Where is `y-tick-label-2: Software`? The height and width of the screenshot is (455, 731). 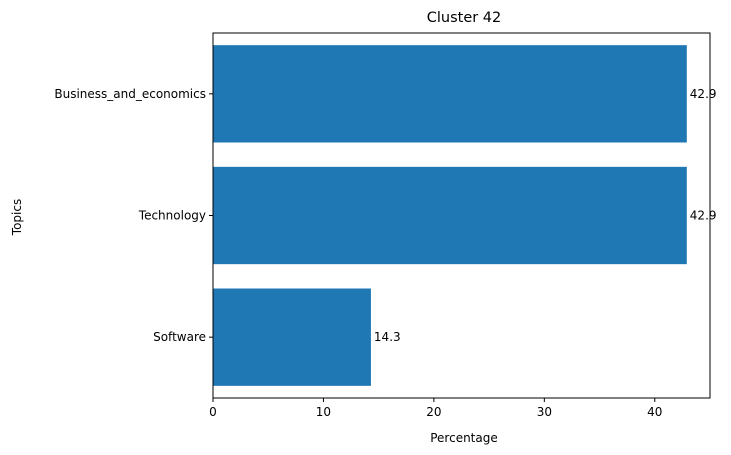 y-tick-label-2: Software is located at coordinates (179, 337).